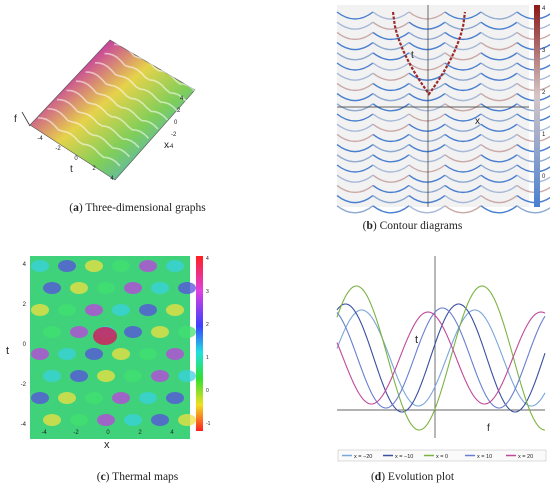 The height and width of the screenshot is (493, 550). Describe the element at coordinates (103, 477) in the screenshot. I see `caption-c-letter: c` at that location.